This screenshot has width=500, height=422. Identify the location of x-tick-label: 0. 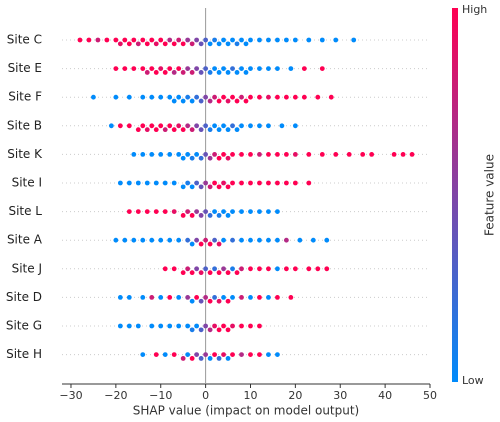
(205, 395).